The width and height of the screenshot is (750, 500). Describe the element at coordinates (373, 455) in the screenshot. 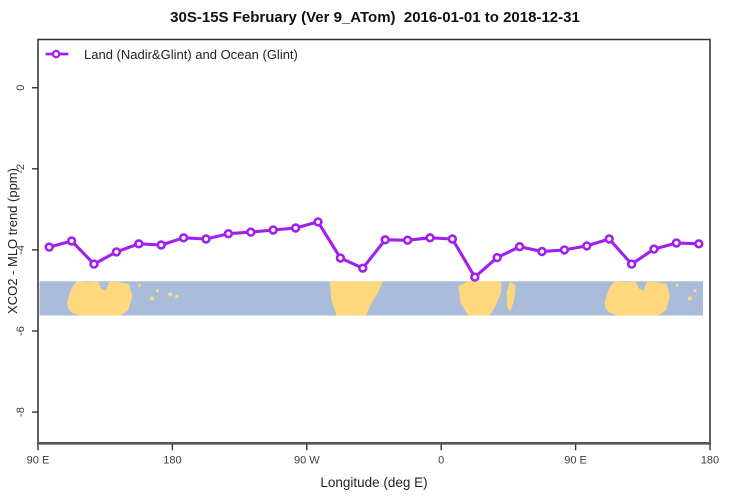

I see `x-axis-ticks: 90 E 180 90 W 0 90 E 180` at that location.